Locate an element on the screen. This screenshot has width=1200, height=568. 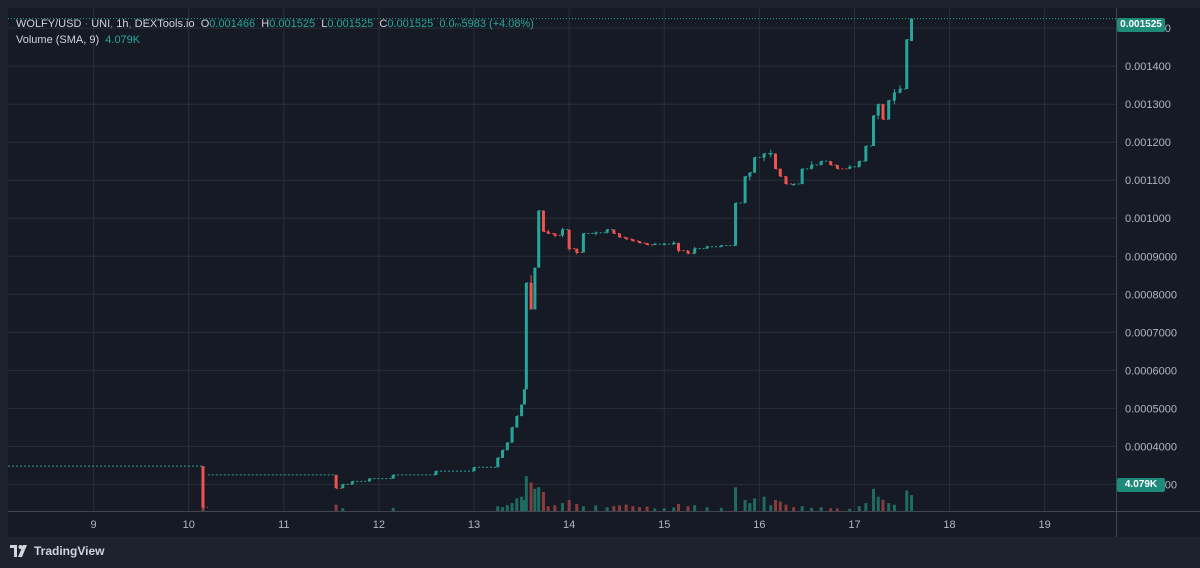
price-tick-label: 0.001100 is located at coordinates (1147, 181).